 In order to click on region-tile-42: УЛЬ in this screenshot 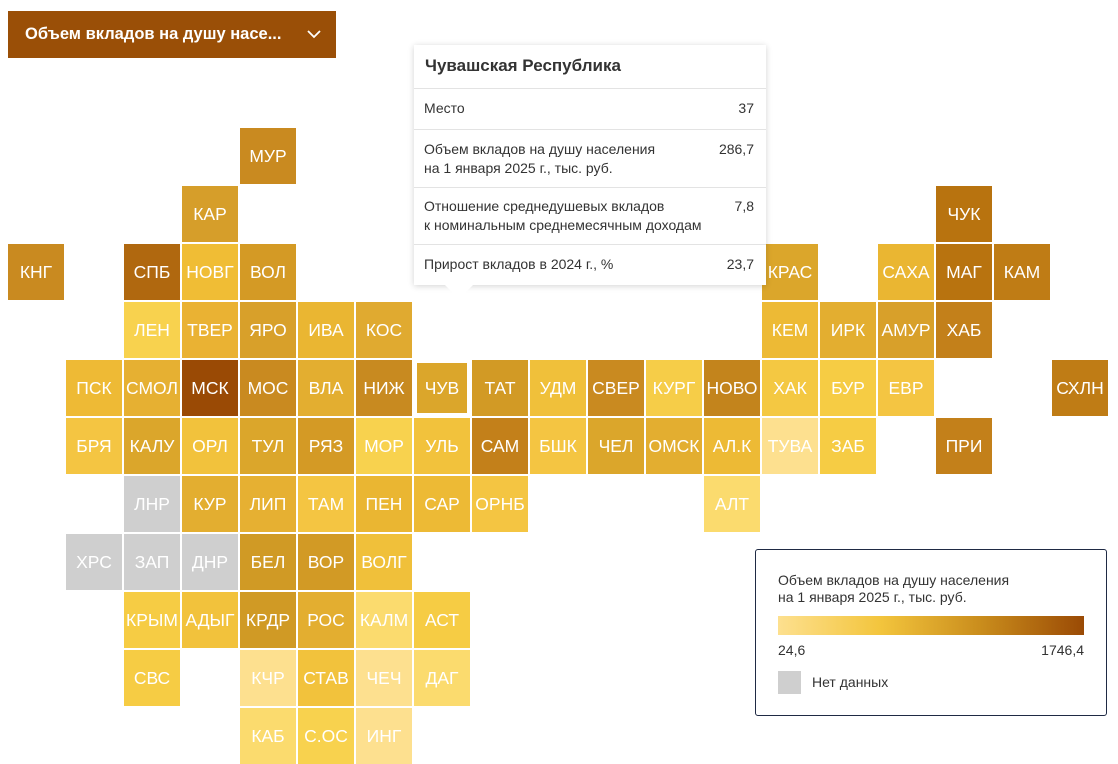, I will do `click(442, 446)`.